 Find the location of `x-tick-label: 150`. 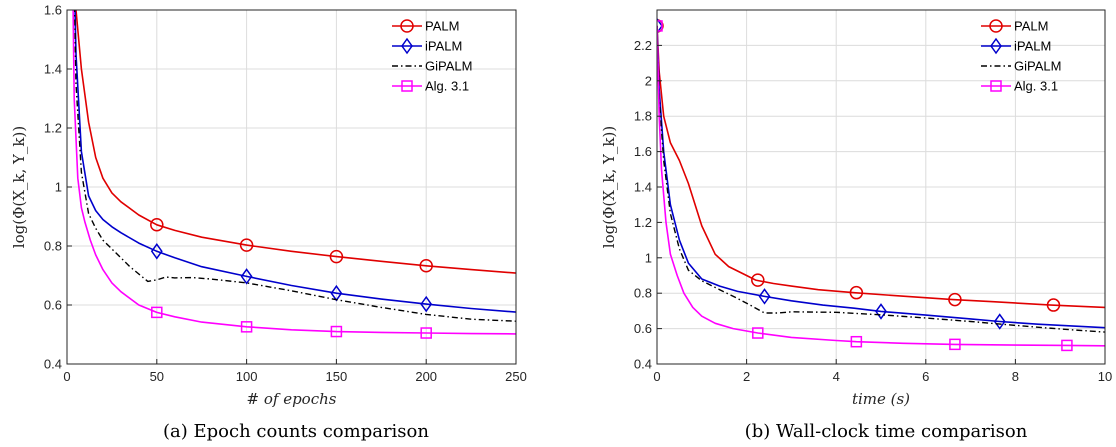

x-tick-label: 150 is located at coordinates (337, 376).